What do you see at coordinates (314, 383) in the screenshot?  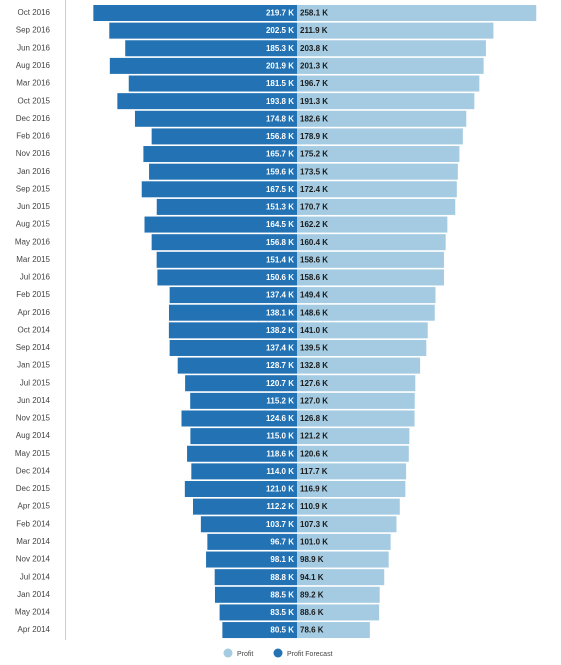 I see `value-label: 127.6 K` at bounding box center [314, 383].